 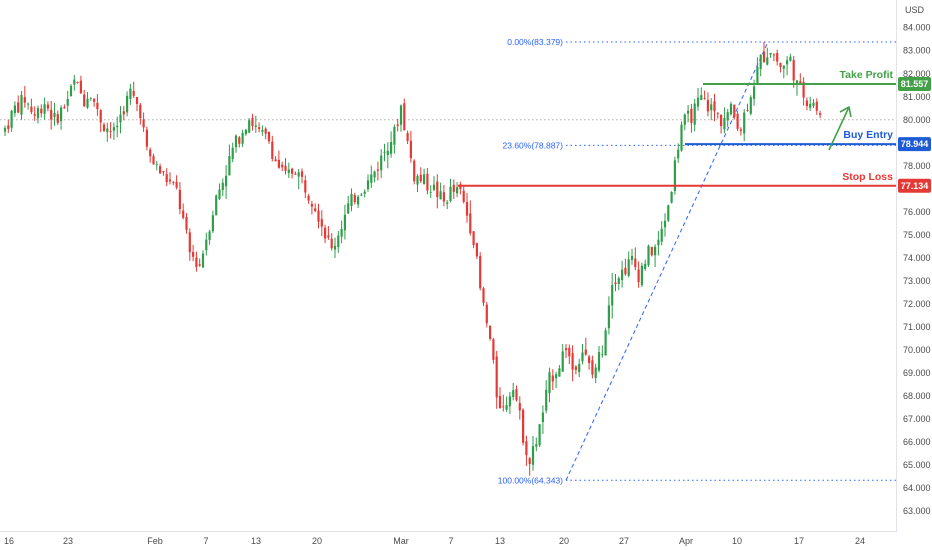 I want to click on price-tick-label: 78.000, so click(x=917, y=166).